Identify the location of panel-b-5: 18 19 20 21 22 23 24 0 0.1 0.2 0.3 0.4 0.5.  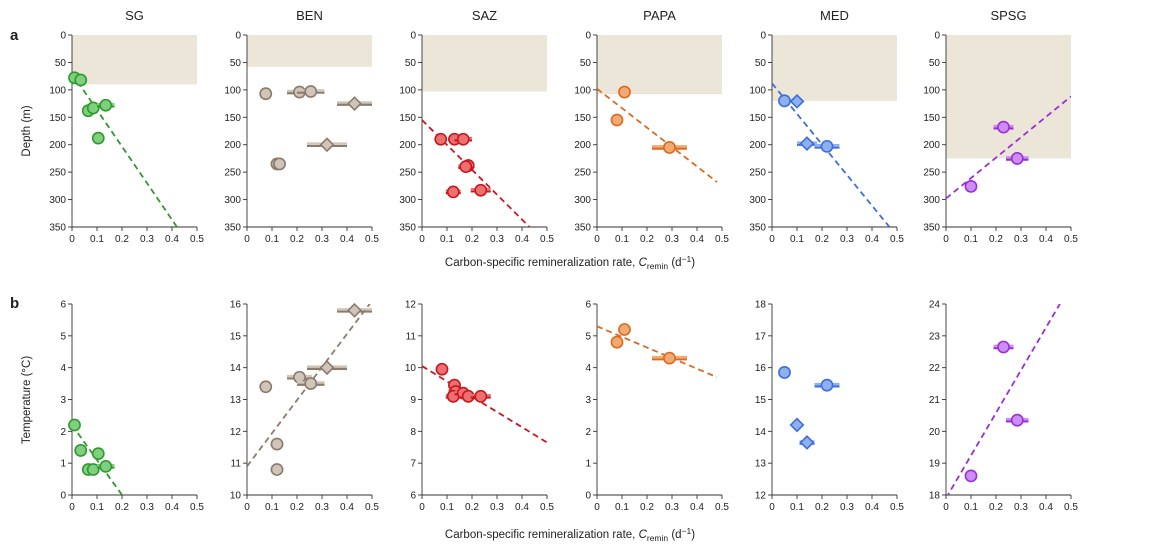
(1004, 407).